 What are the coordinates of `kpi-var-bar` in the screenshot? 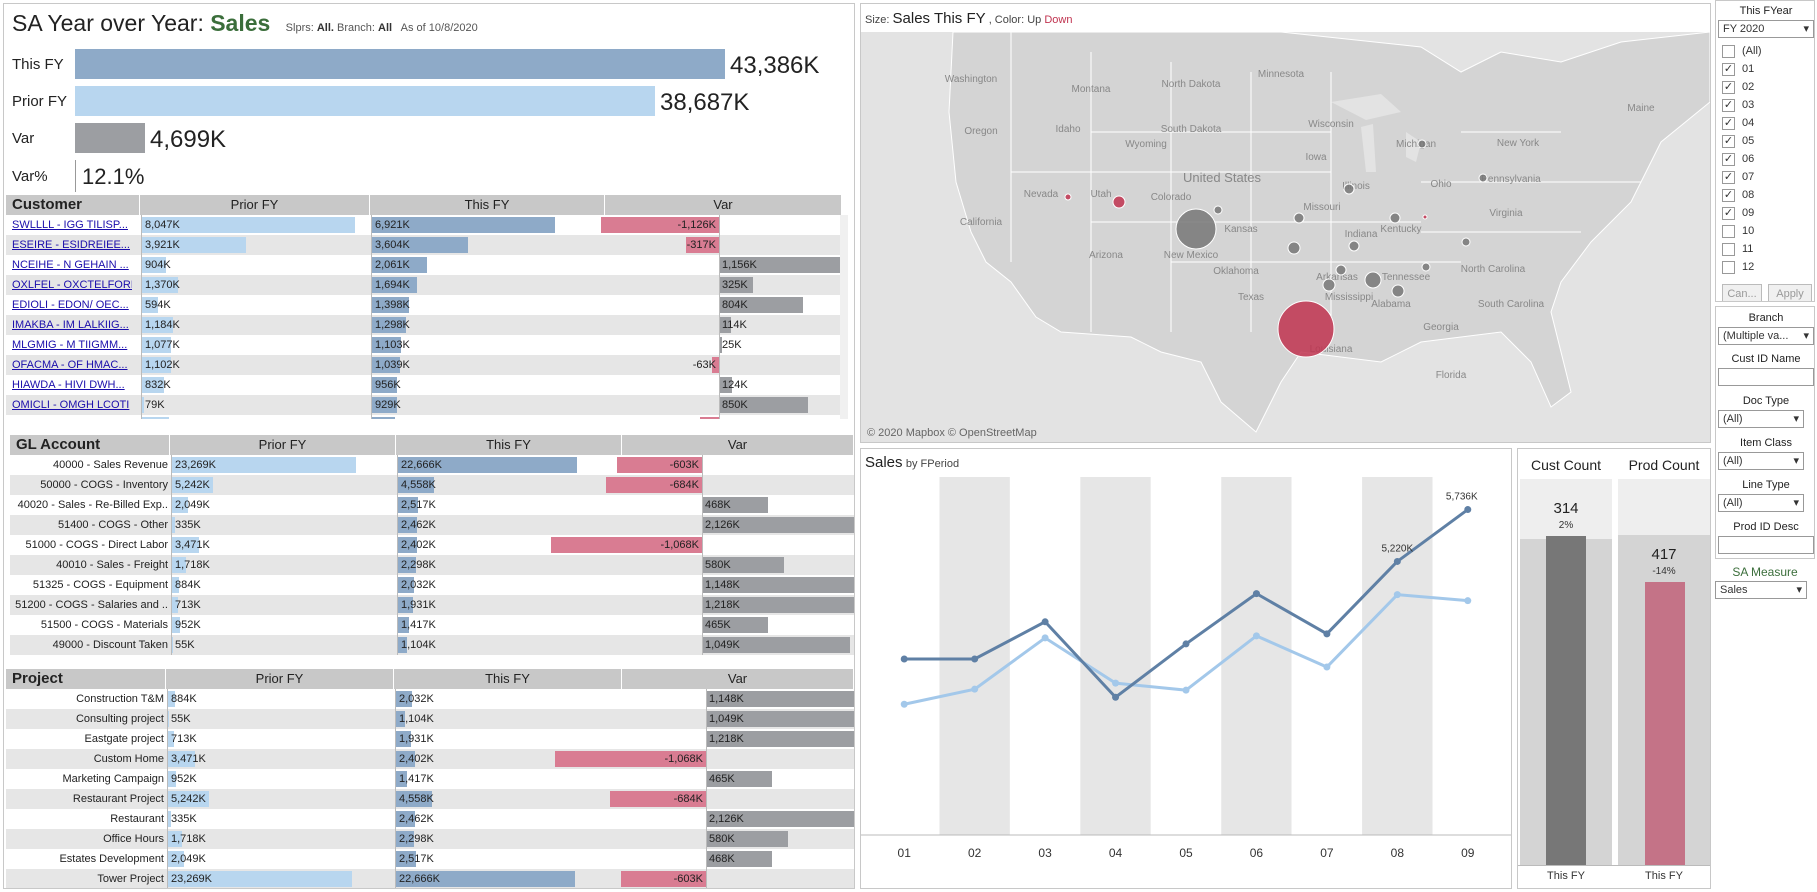 It's located at (110, 138).